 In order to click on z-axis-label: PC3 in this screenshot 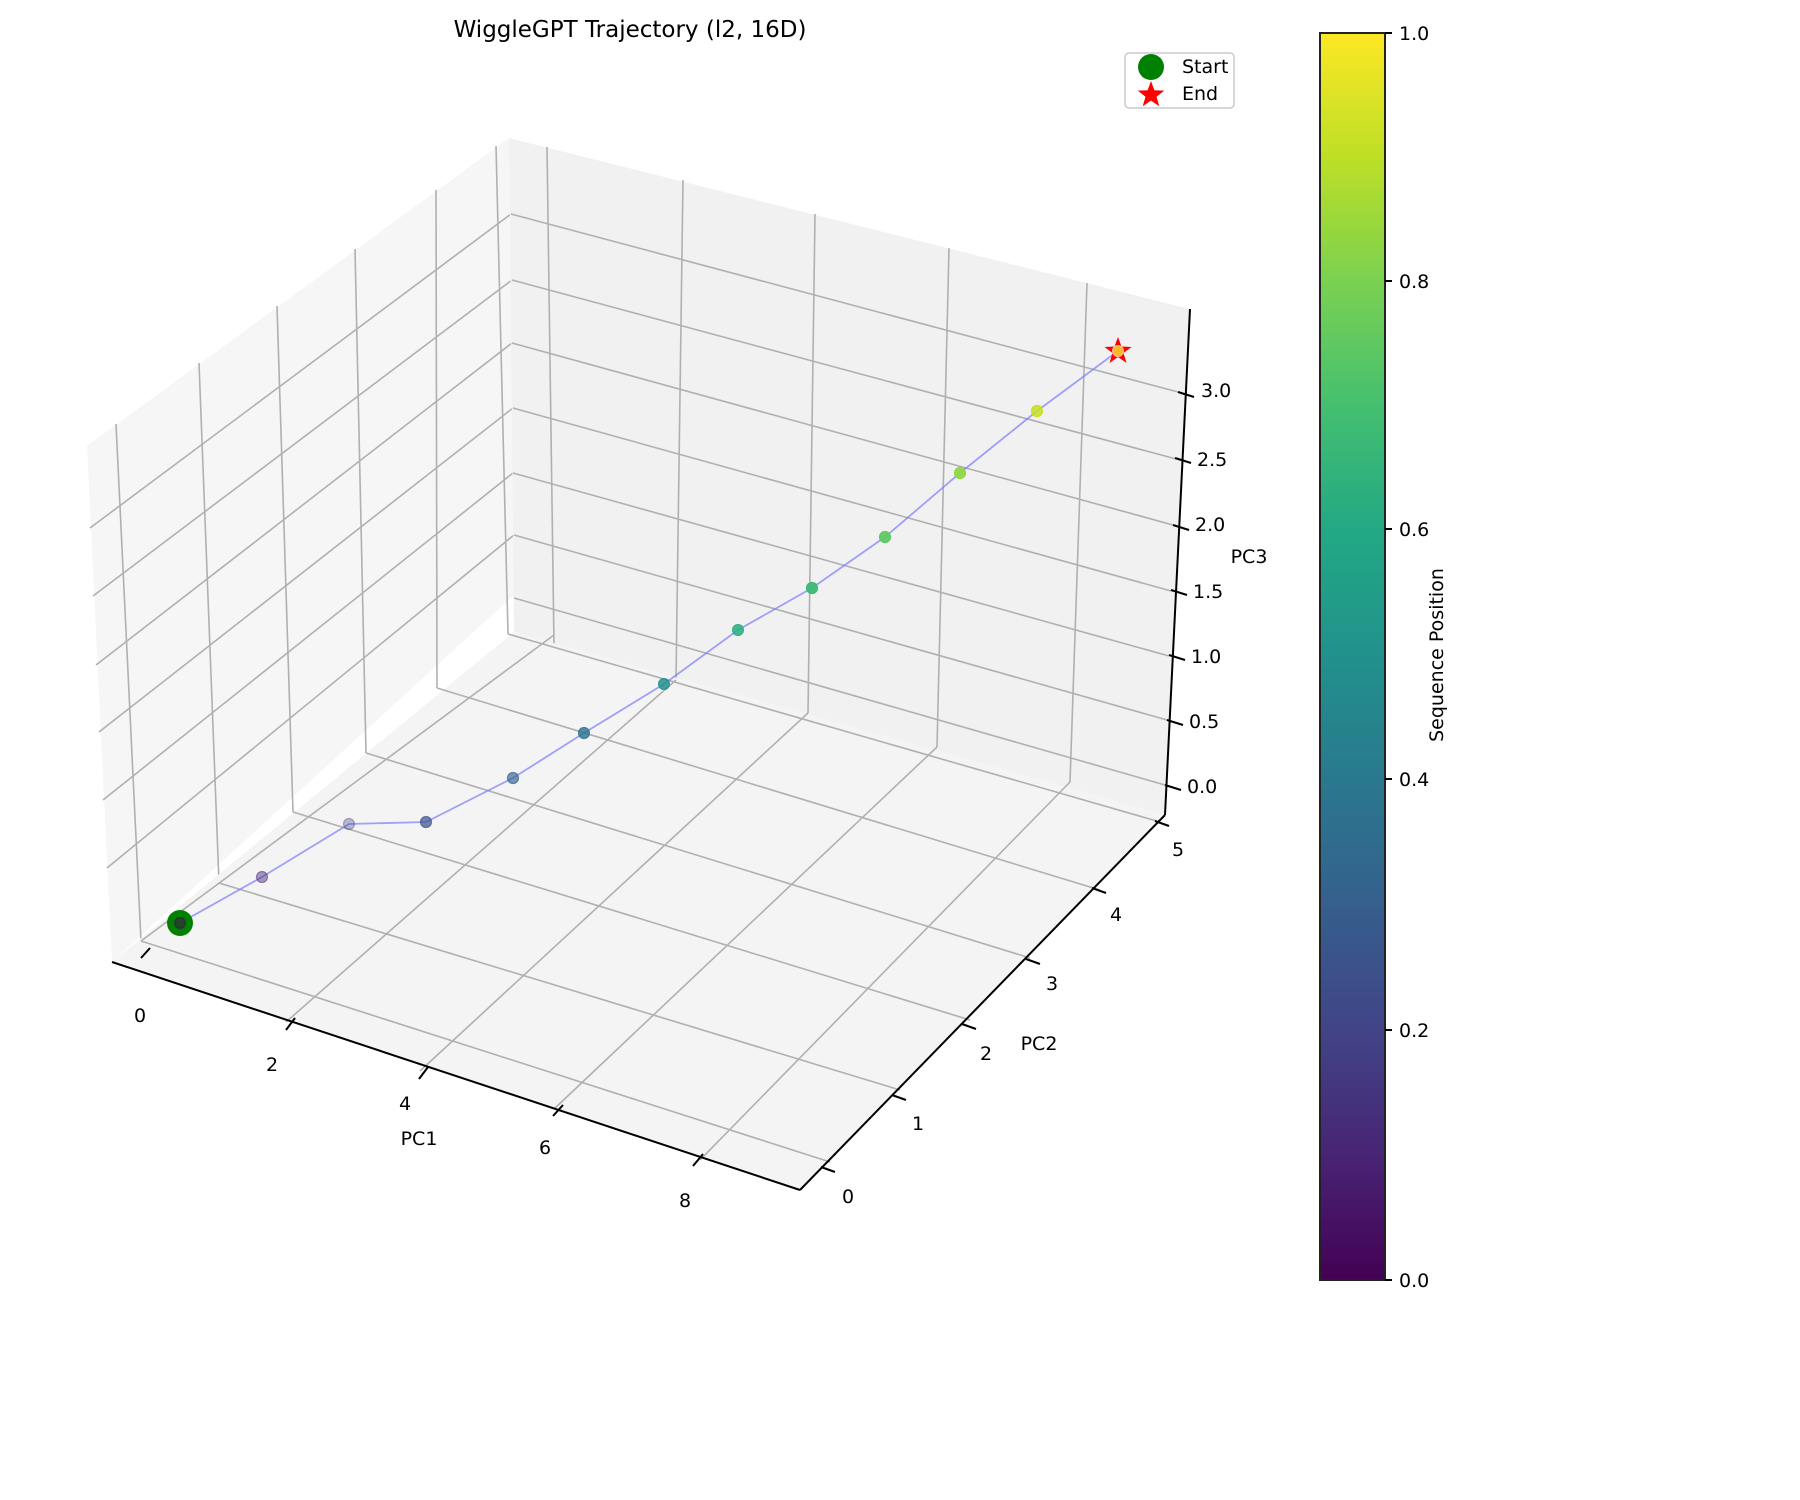, I will do `click(1249, 557)`.